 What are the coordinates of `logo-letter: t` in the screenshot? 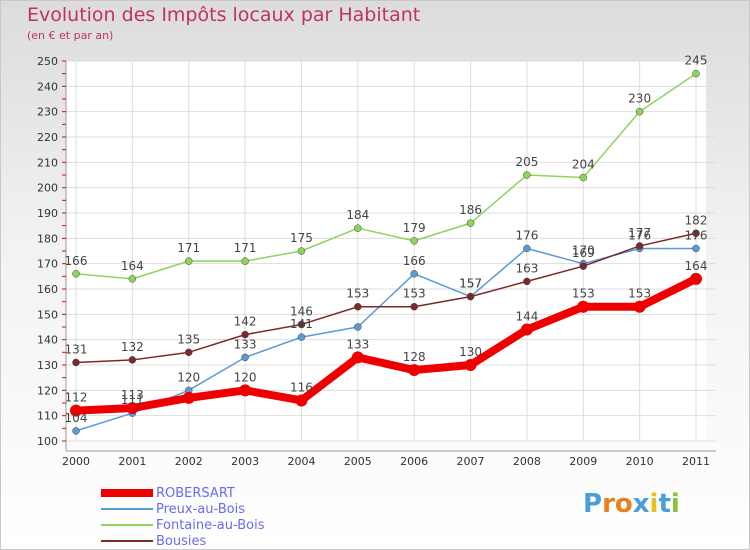 It's located at (664, 504).